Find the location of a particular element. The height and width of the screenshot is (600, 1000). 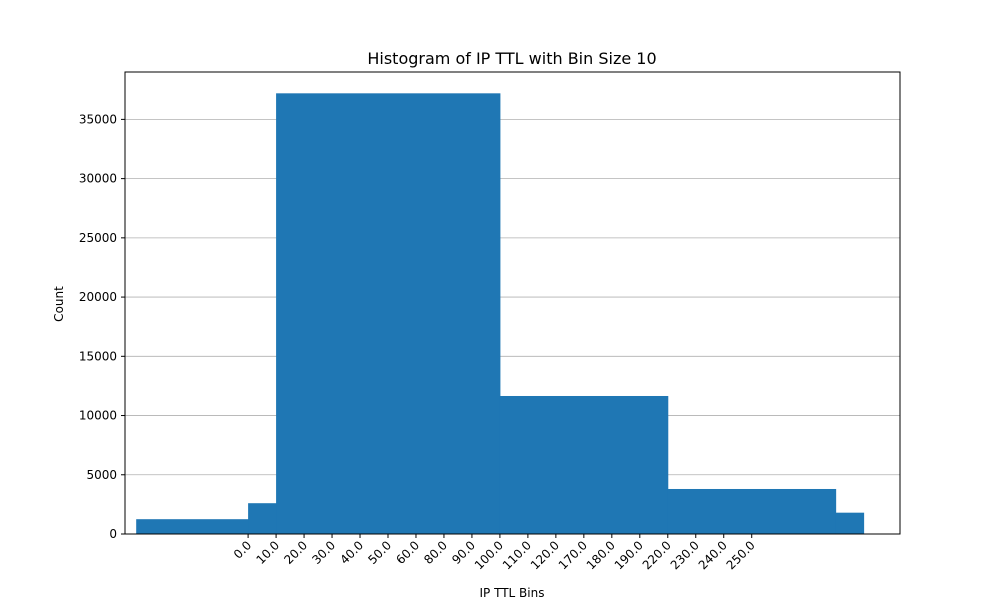

y-tick-label: 20000 is located at coordinates (98, 297).